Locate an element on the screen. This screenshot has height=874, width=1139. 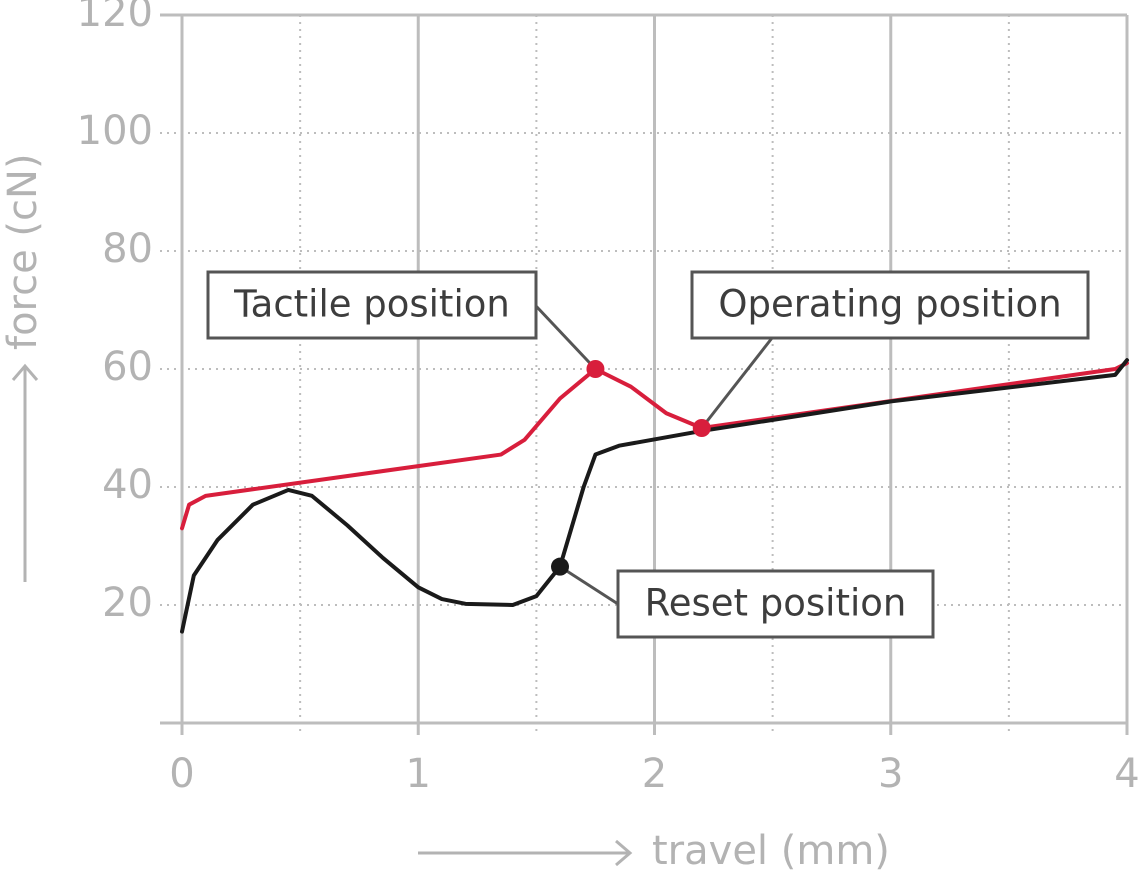
annotation-text: Reset position is located at coordinates (776, 603).